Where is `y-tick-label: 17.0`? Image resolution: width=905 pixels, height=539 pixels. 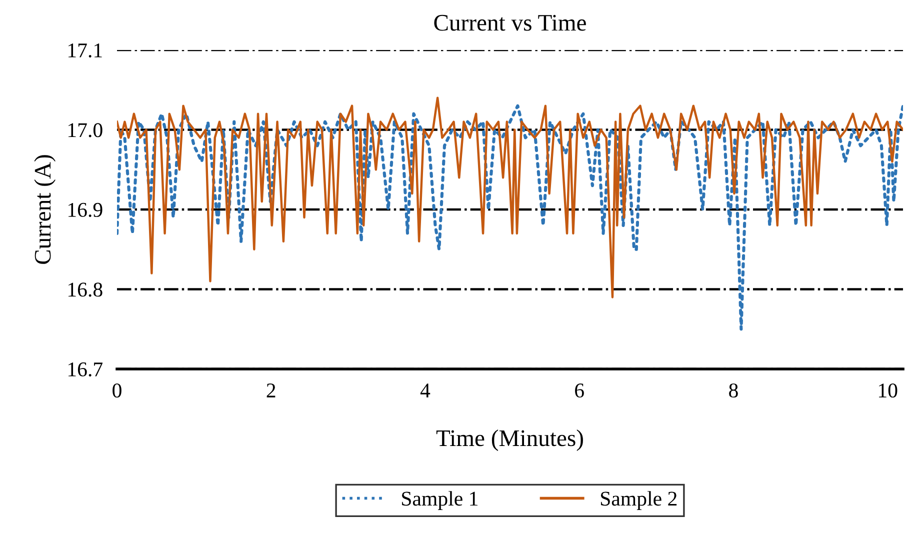
y-tick-label: 17.0 is located at coordinates (85, 130).